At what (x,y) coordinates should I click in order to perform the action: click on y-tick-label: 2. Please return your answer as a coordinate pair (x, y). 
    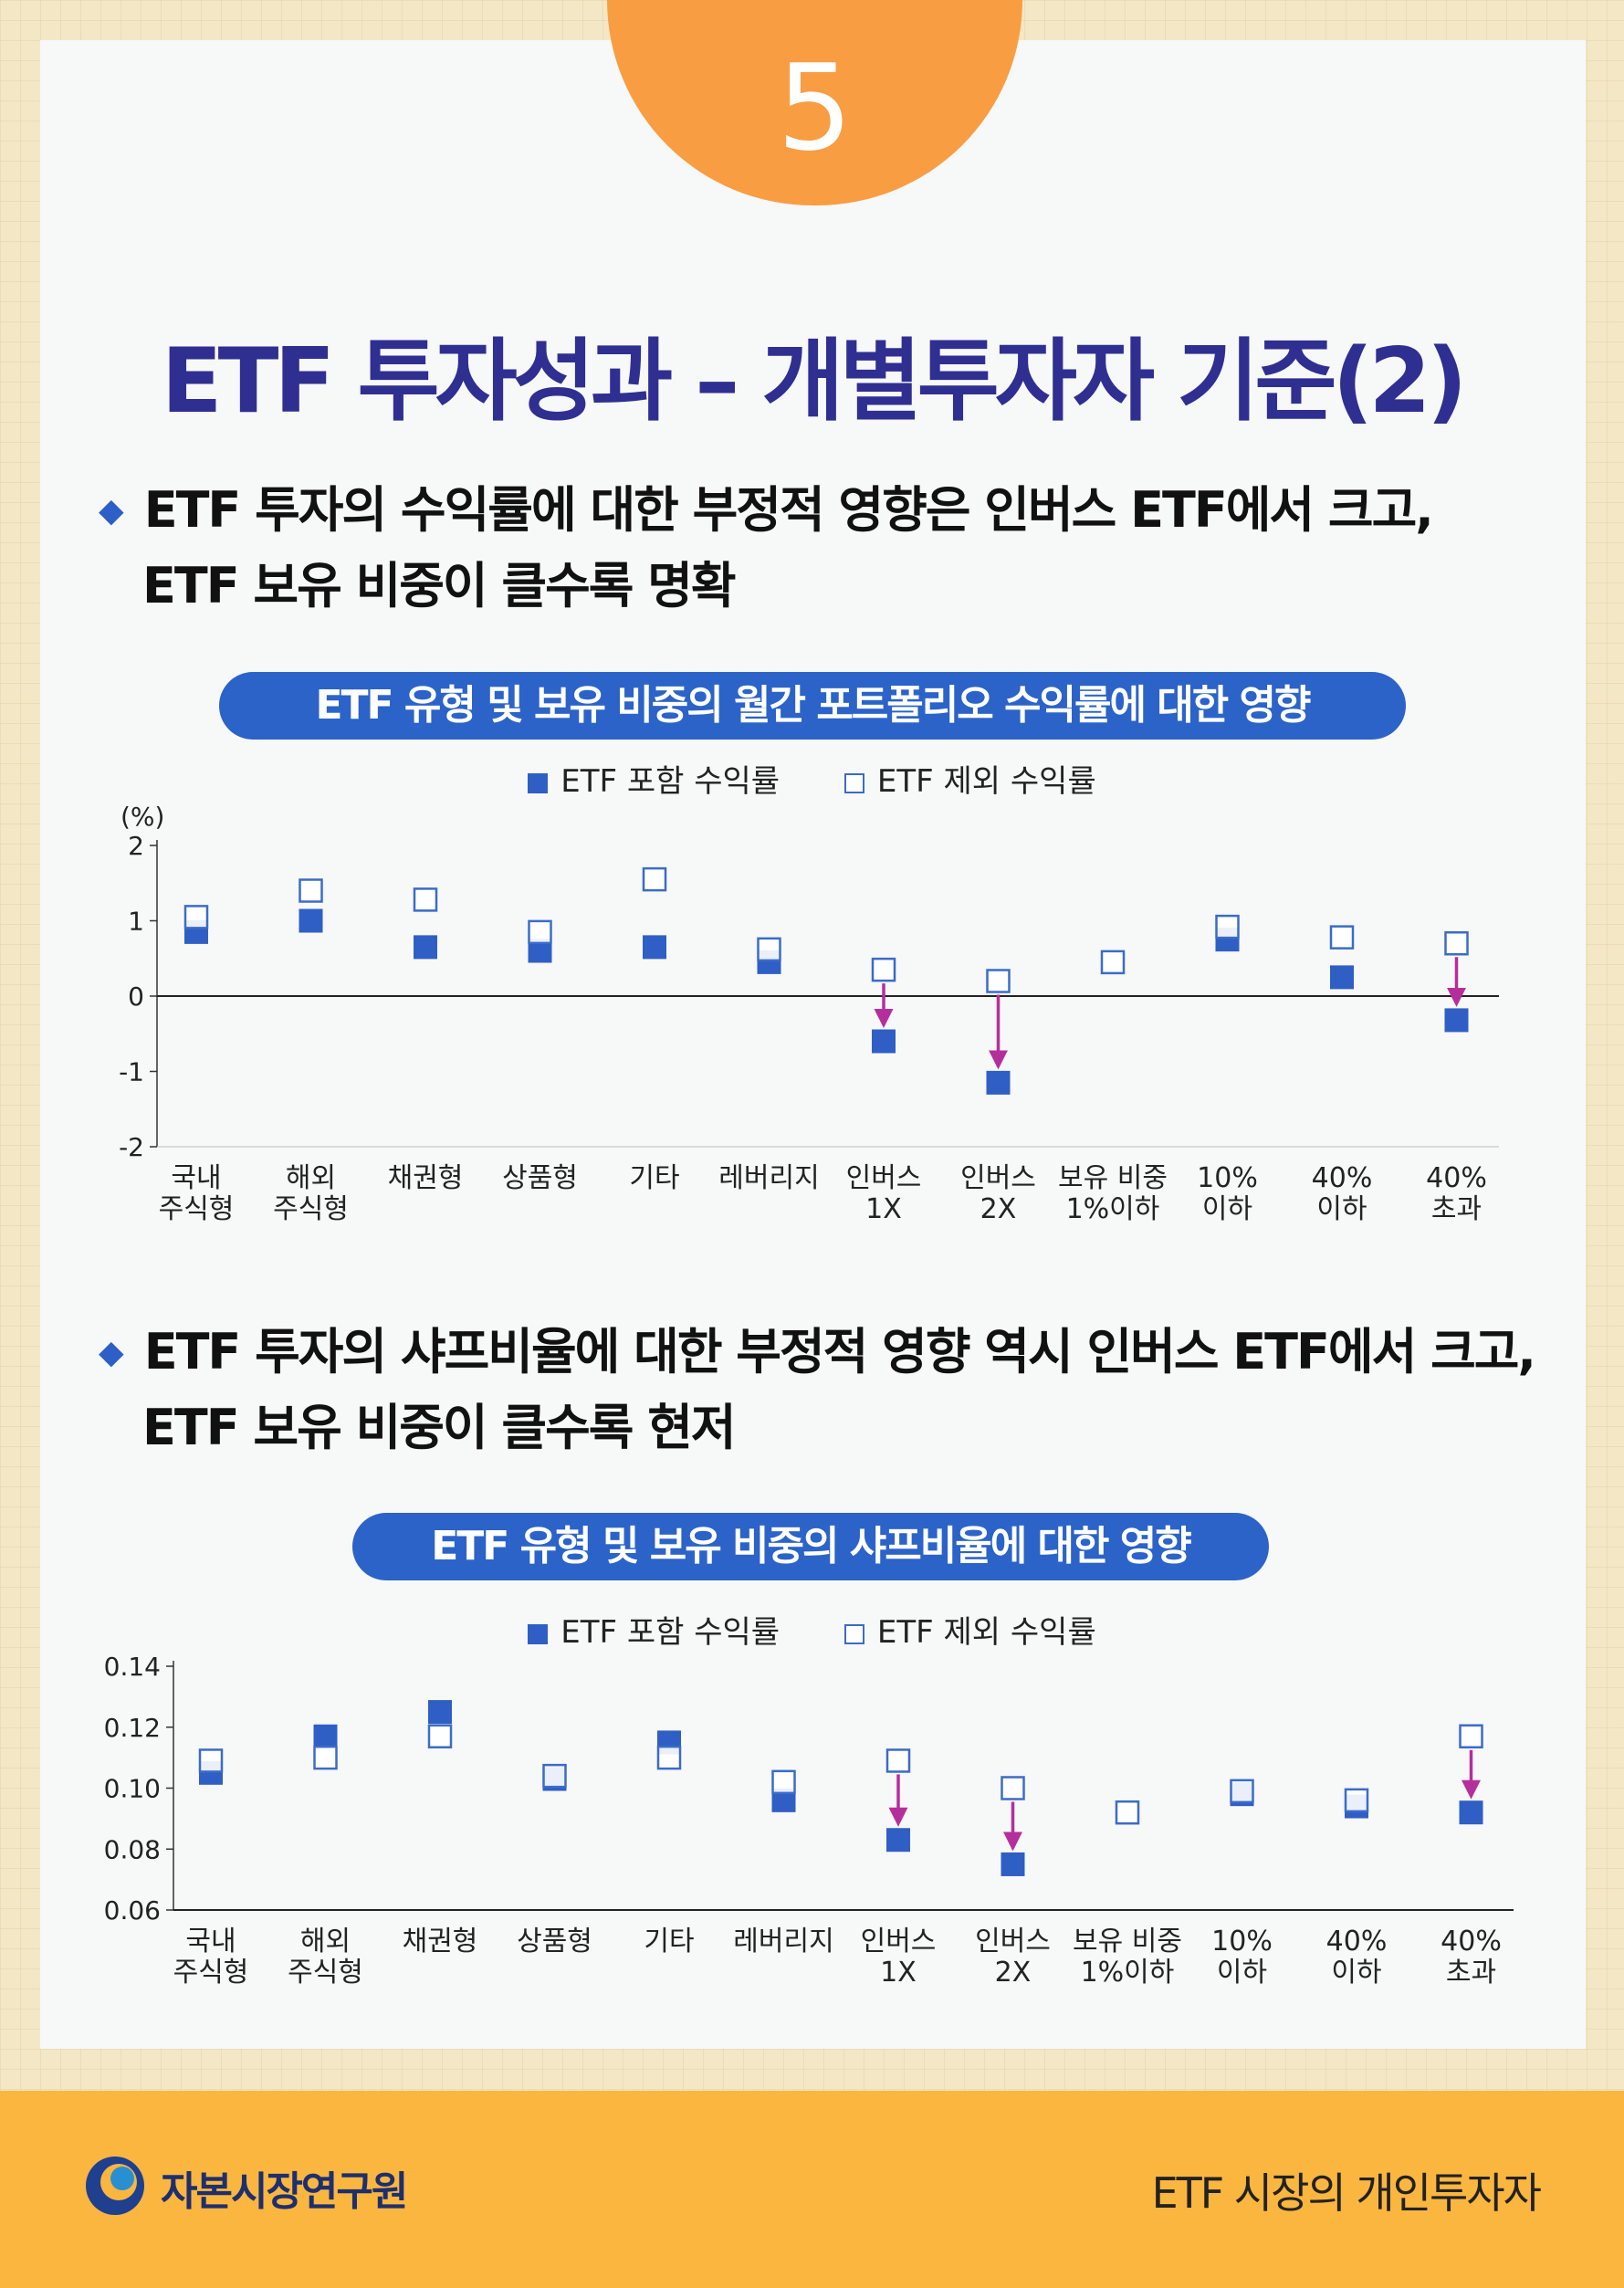
    Looking at the image, I should click on (136, 846).